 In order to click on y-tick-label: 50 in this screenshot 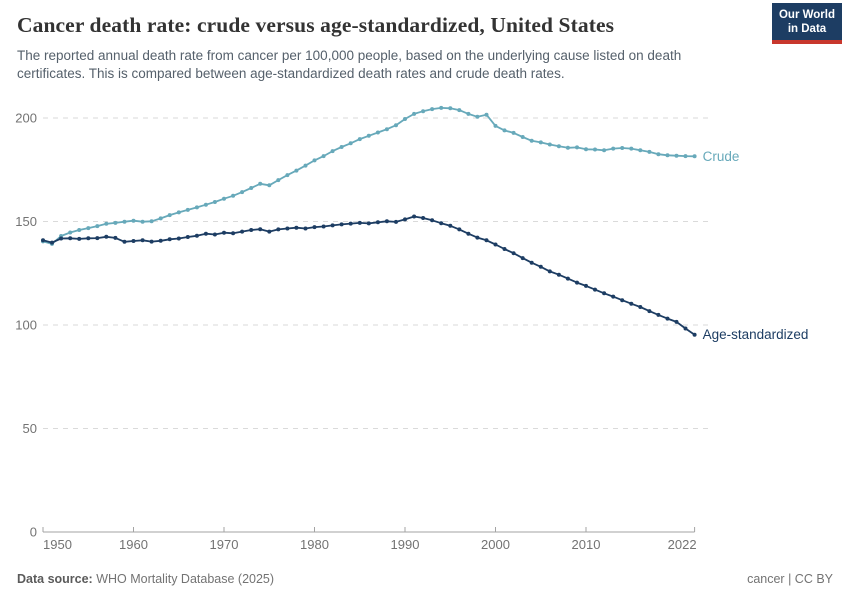, I will do `click(30, 428)`.